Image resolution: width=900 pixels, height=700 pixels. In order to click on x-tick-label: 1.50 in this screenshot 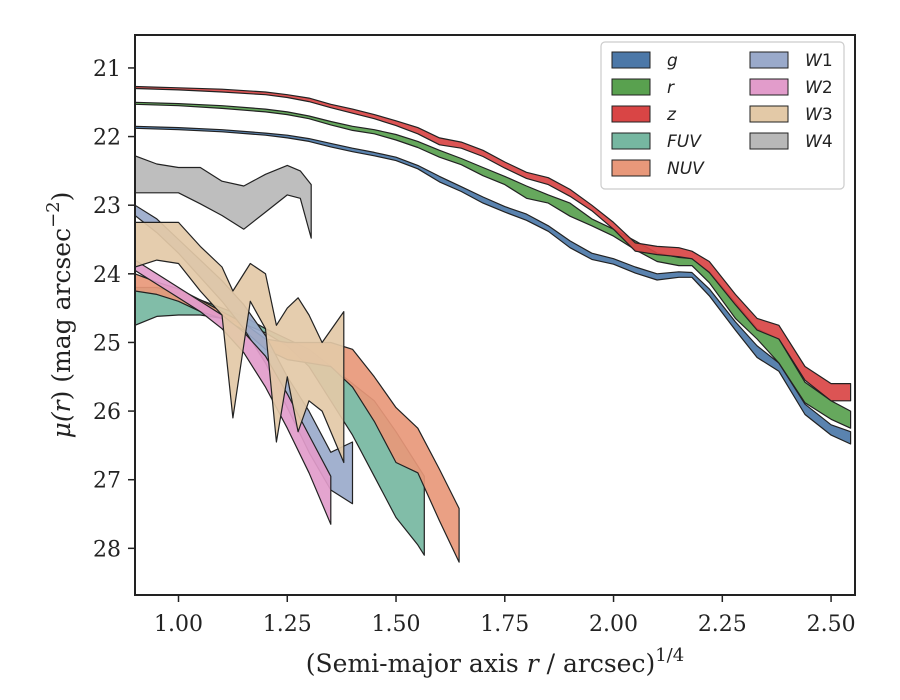, I will do `click(396, 624)`.